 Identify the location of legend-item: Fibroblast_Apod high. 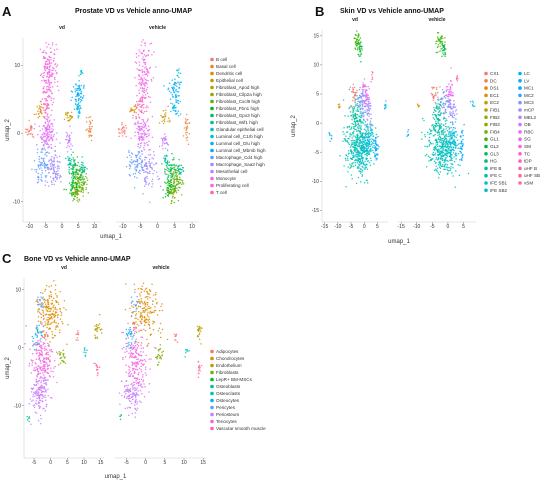
(235, 87).